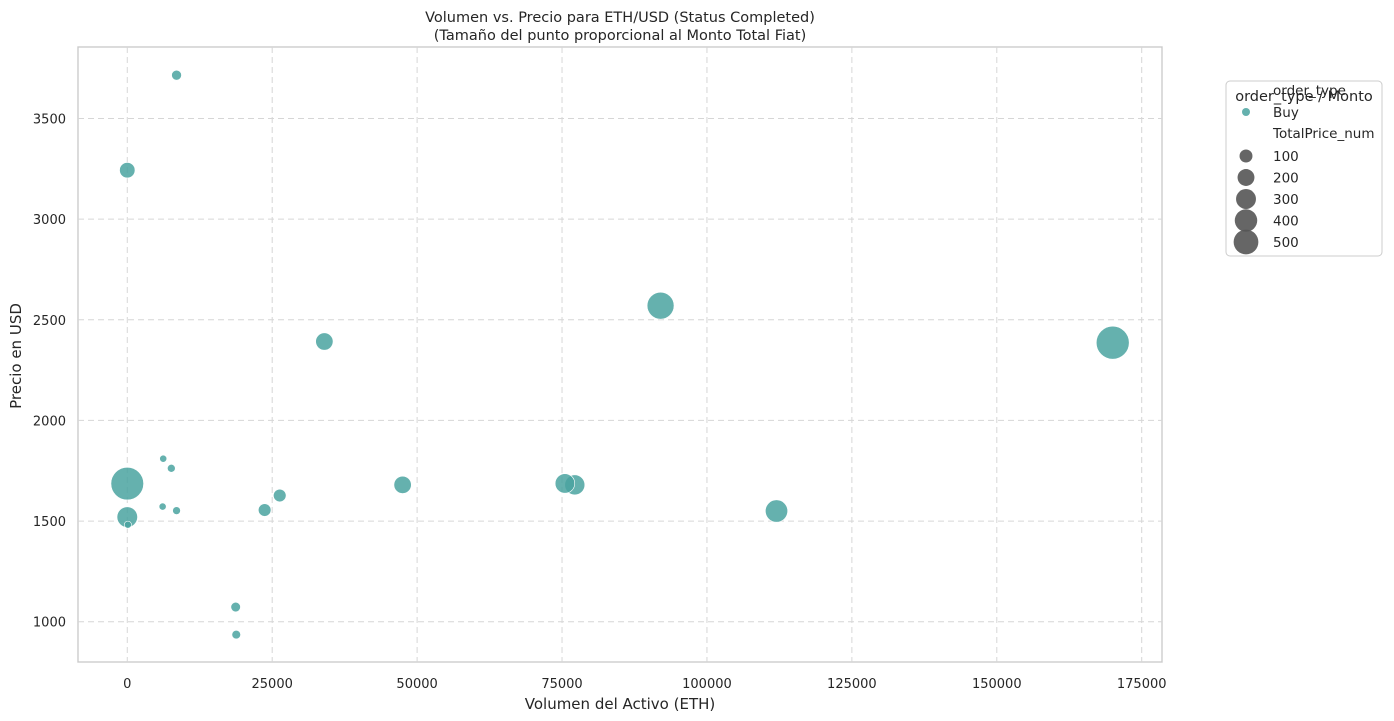 Image resolution: width=1394 pixels, height=721 pixels. I want to click on y-tick-label: 2000, so click(49, 421).